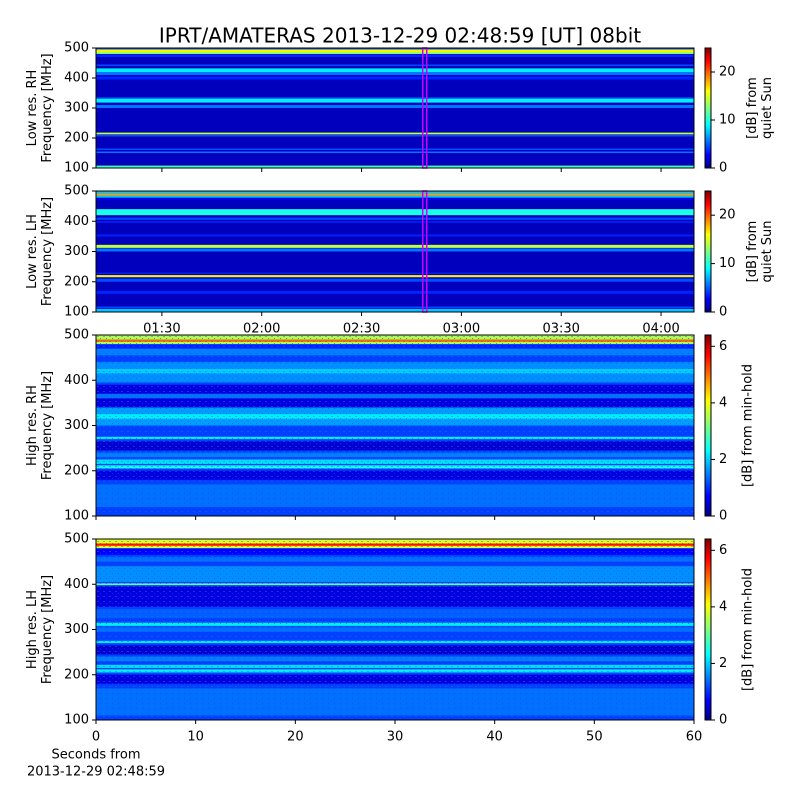  Describe the element at coordinates (195, 737) in the screenshot. I see `x-tick-label: 10` at that location.